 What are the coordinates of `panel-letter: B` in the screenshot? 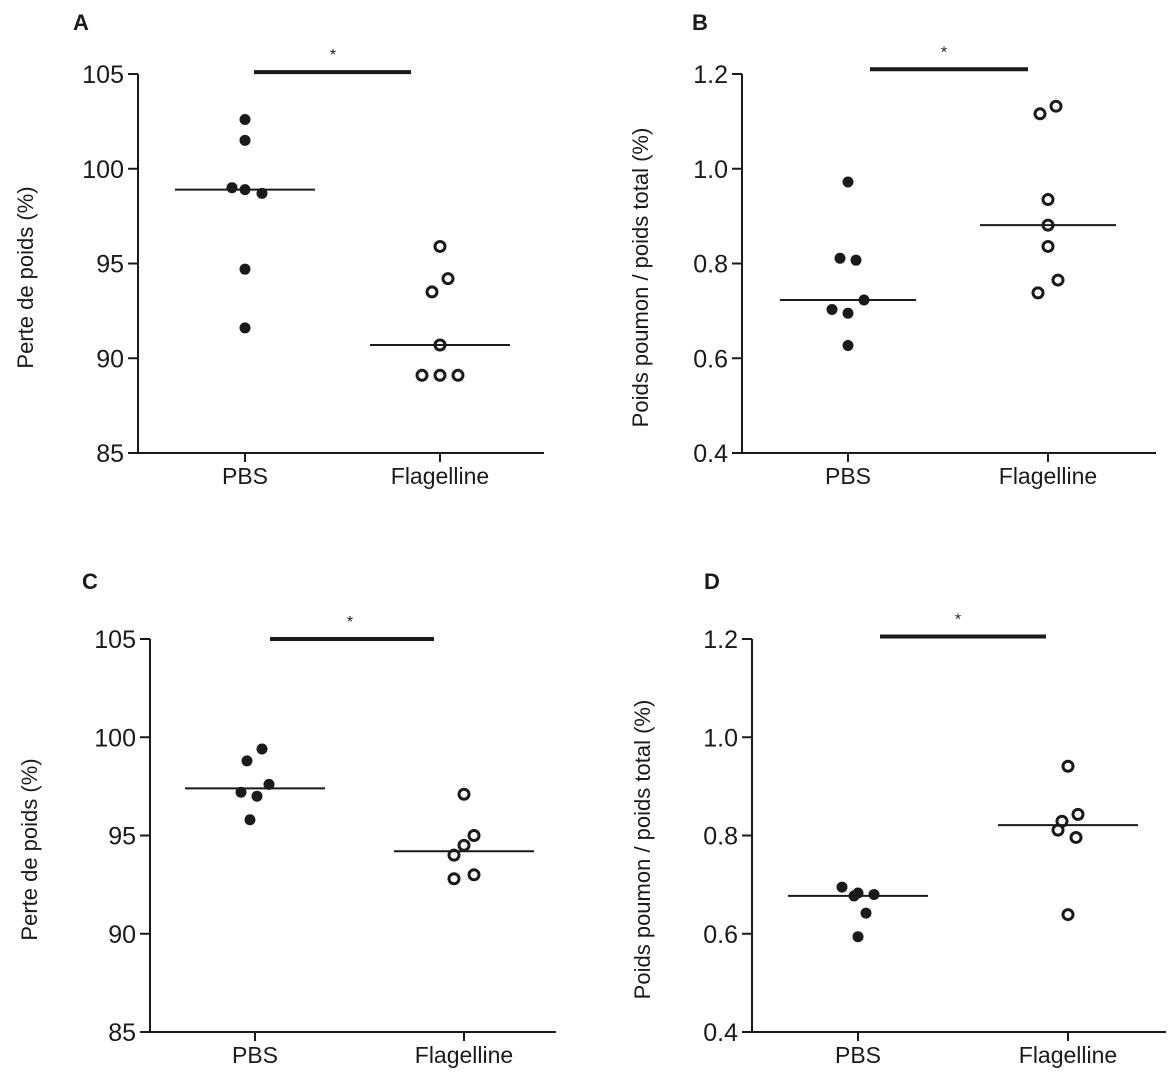 It's located at (700, 22).